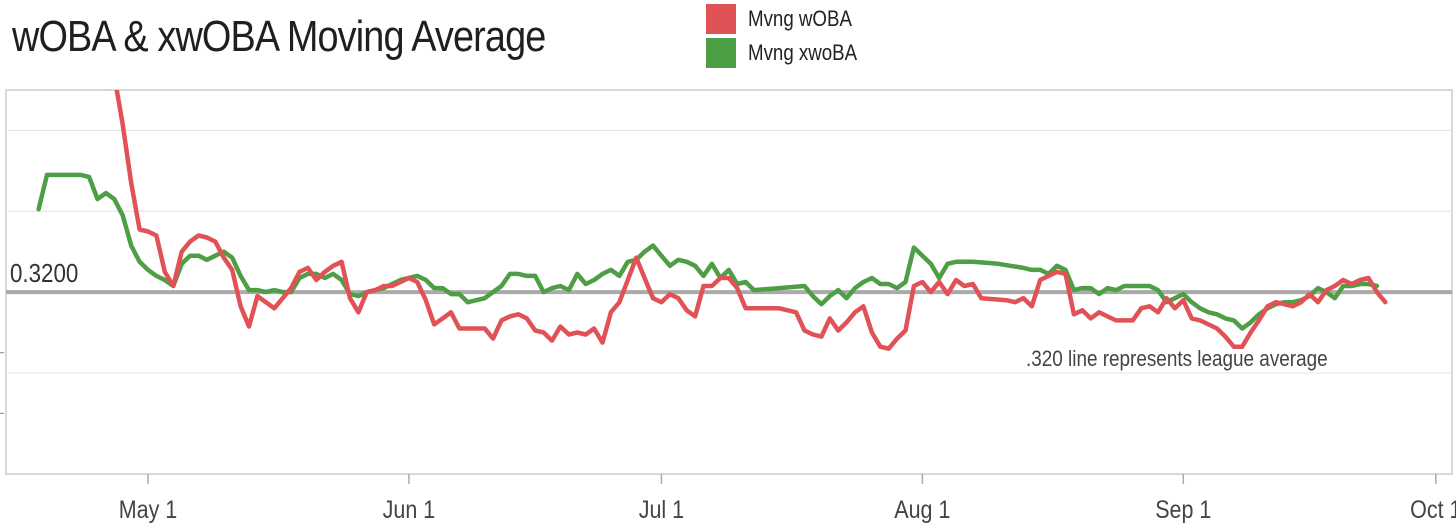 The image size is (1456, 531). I want to click on legend-label-xwoba: Mvng xwoBA, so click(803, 52).